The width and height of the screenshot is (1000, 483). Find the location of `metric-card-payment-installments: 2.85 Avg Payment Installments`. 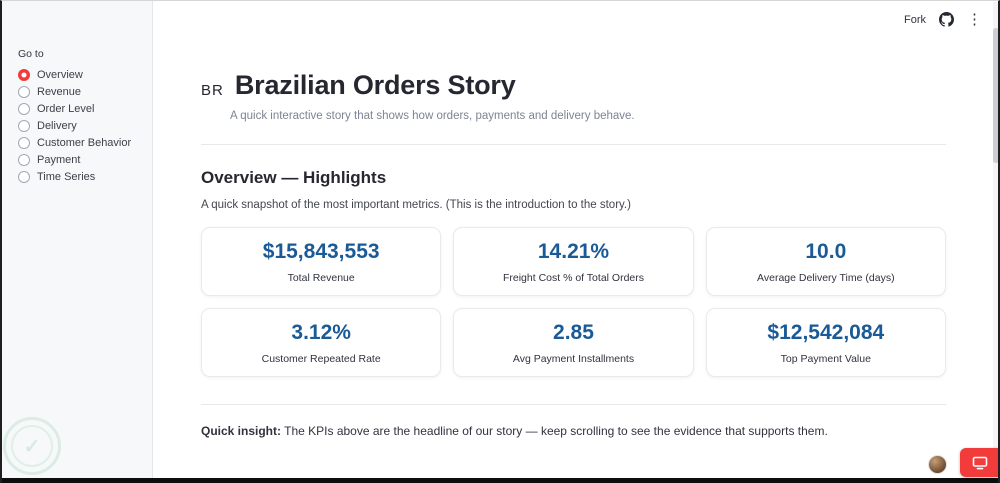

metric-card-payment-installments: 2.85 Avg Payment Installments is located at coordinates (573, 342).